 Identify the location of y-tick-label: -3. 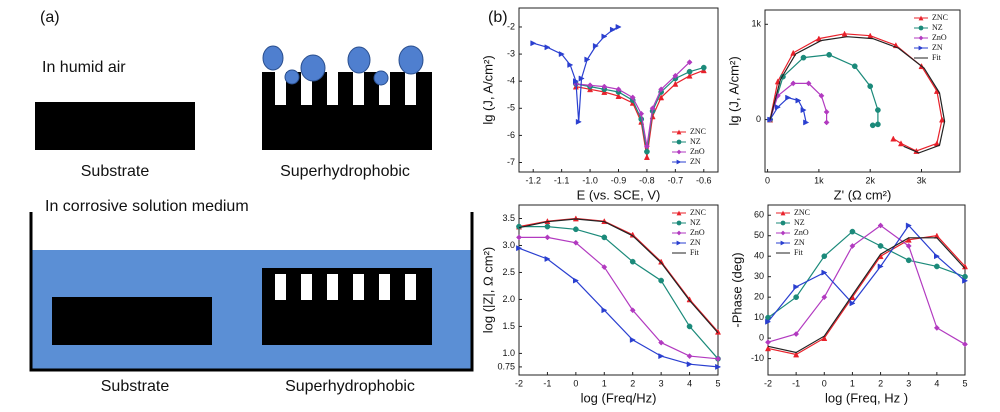
(511, 53).